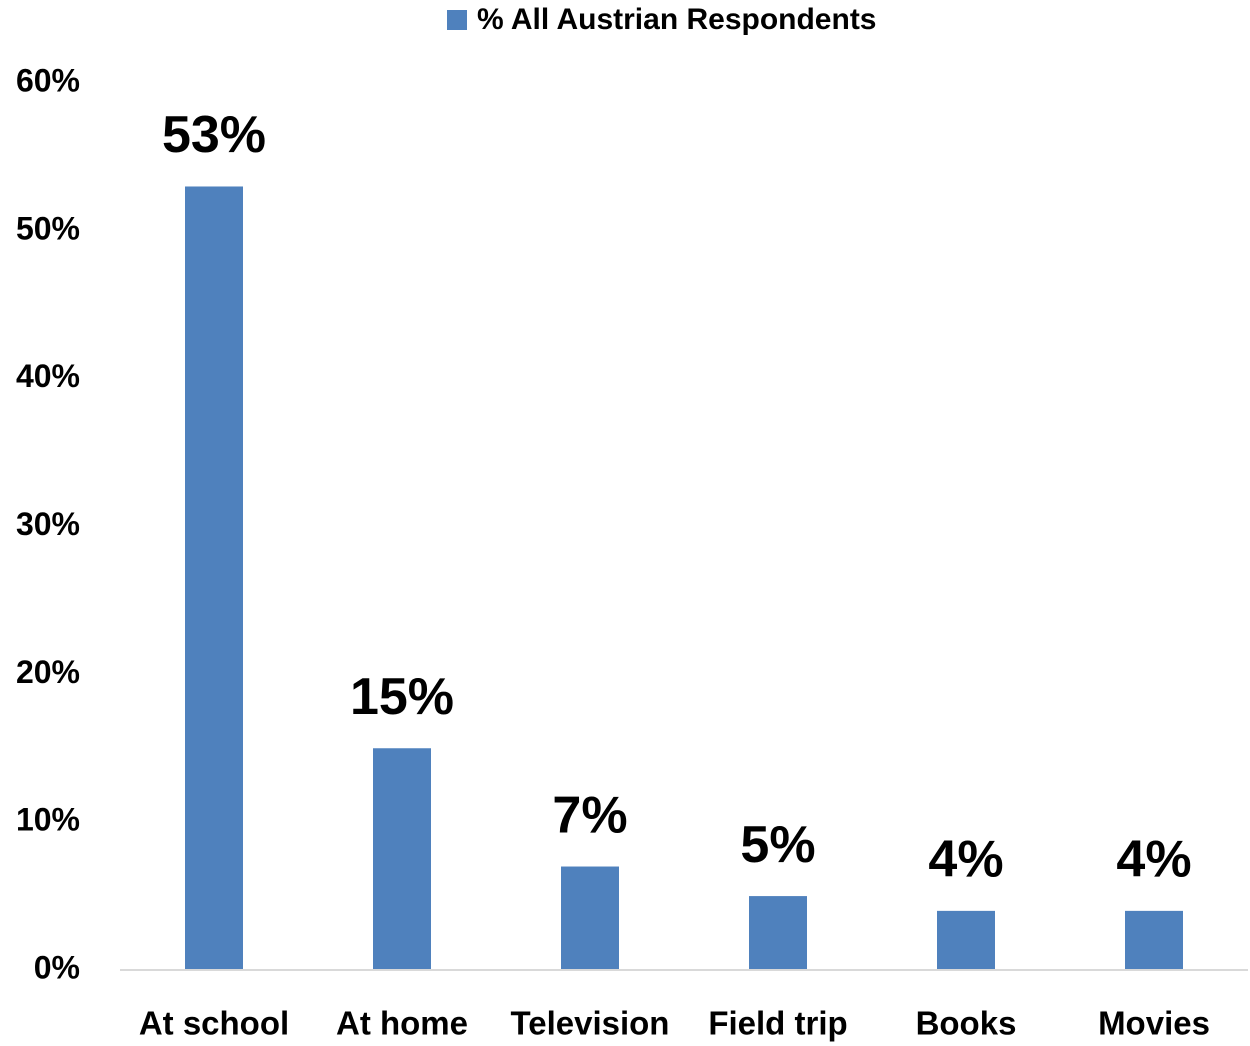  I want to click on y-tick-label: 20%, so click(48, 672).